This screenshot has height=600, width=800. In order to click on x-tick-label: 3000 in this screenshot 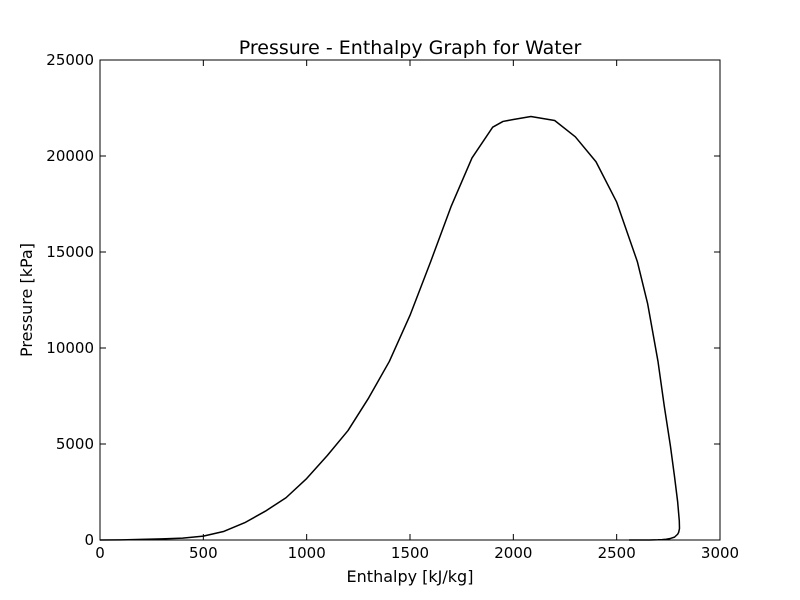, I will do `click(720, 553)`.